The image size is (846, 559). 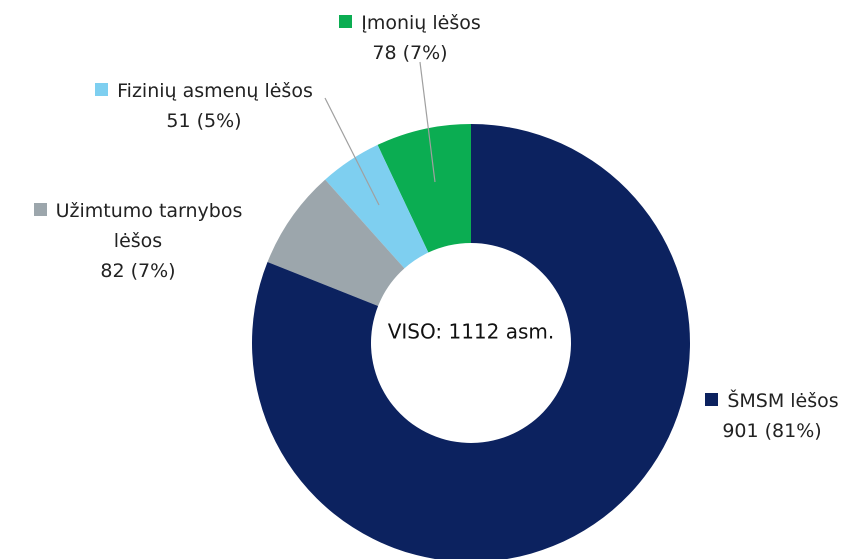 What do you see at coordinates (471, 332) in the screenshot?
I see `center-label: VISO: 1112 asm.` at bounding box center [471, 332].